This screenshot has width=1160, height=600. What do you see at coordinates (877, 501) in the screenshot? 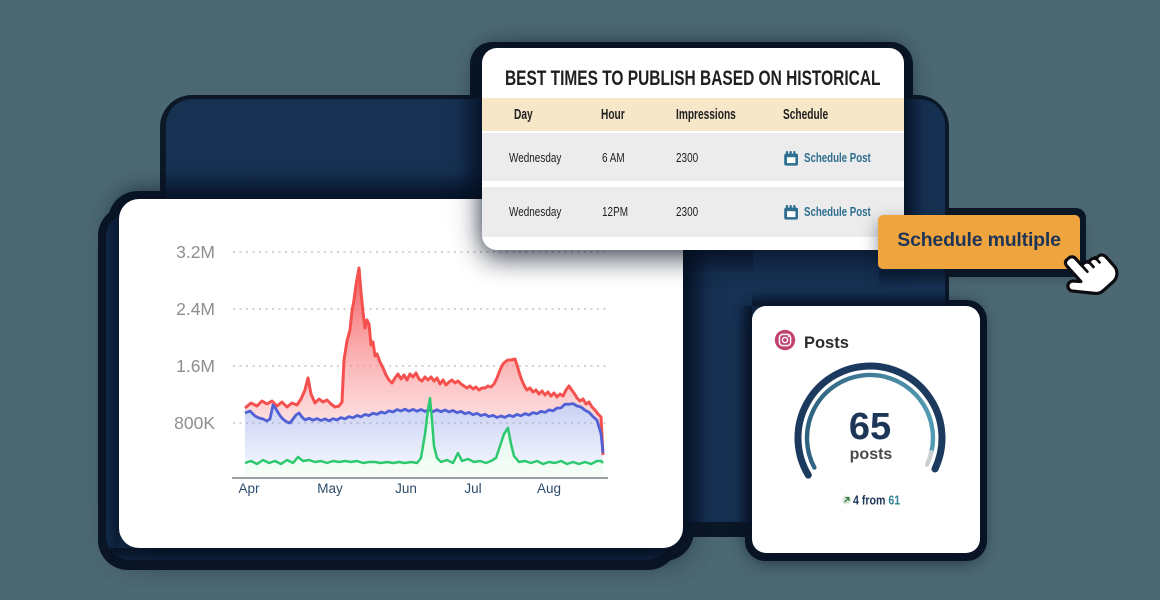
I see `svg-text: 4 from 61` at bounding box center [877, 501].